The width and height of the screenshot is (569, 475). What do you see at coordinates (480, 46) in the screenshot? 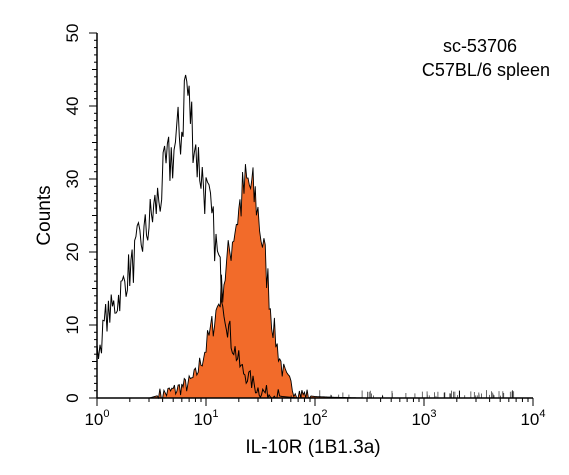
I see `annotation-label: sc-53706` at bounding box center [480, 46].